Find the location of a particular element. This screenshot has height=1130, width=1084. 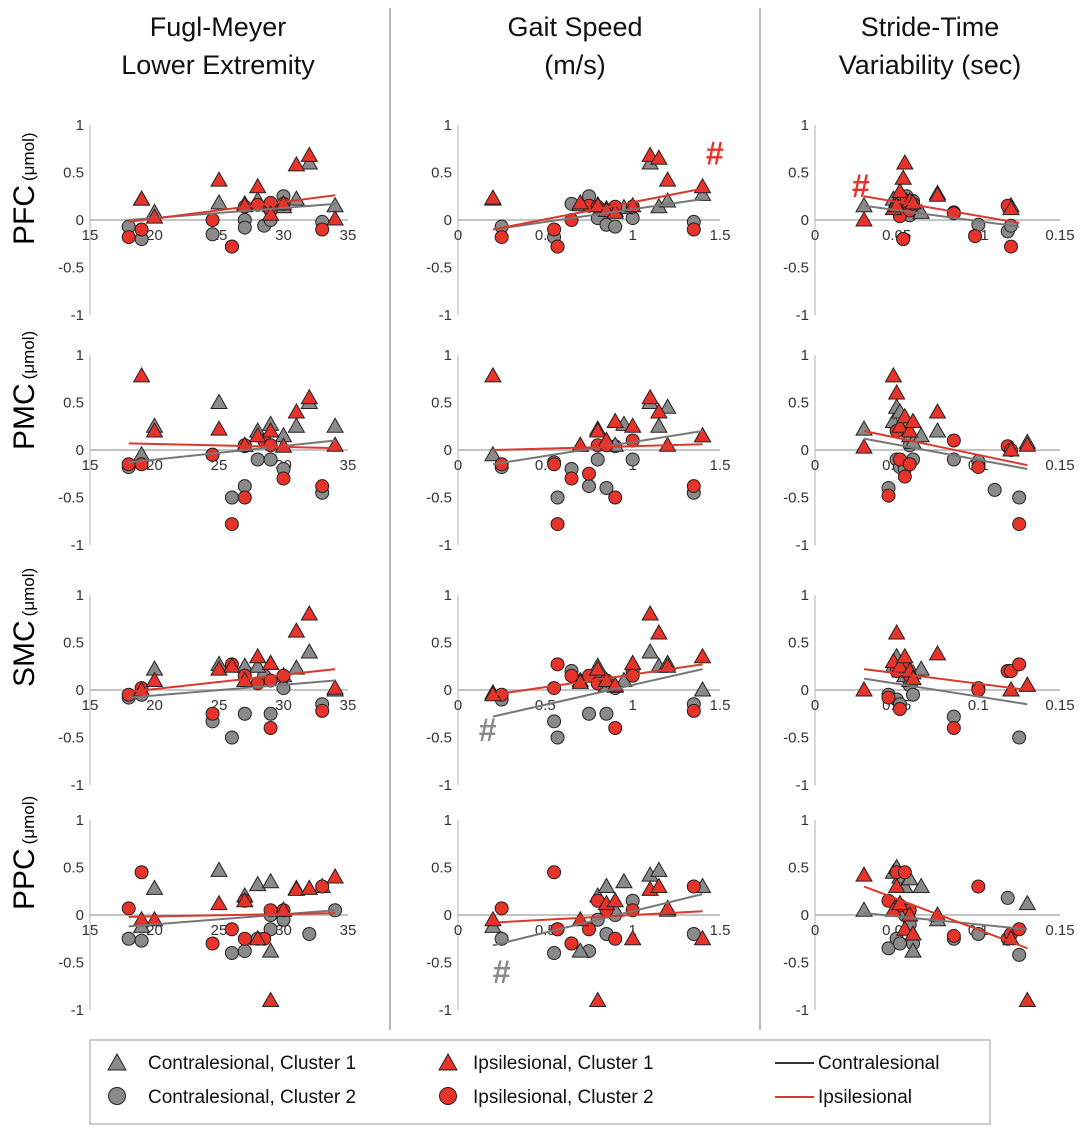

panel-r2c2-ytick-label: -0.5 is located at coordinates (796, 738).